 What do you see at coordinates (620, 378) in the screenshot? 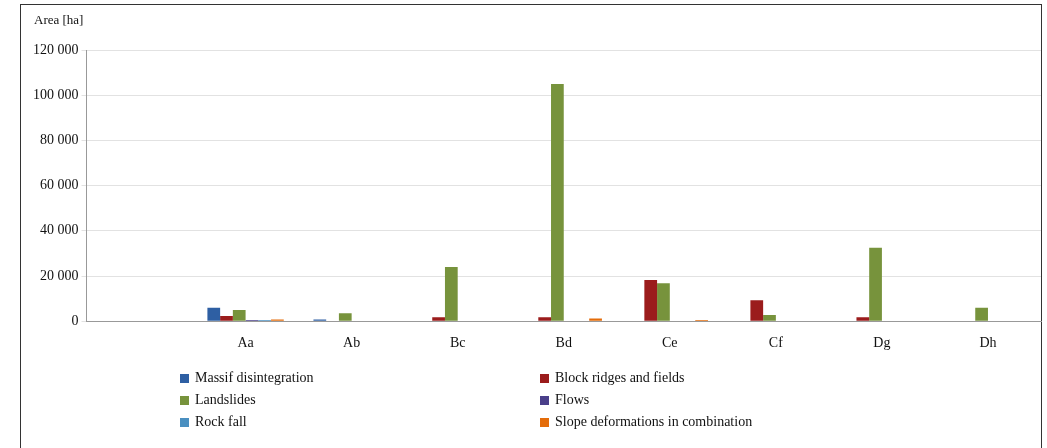
I see `legend-label: Block ridges and fields` at bounding box center [620, 378].